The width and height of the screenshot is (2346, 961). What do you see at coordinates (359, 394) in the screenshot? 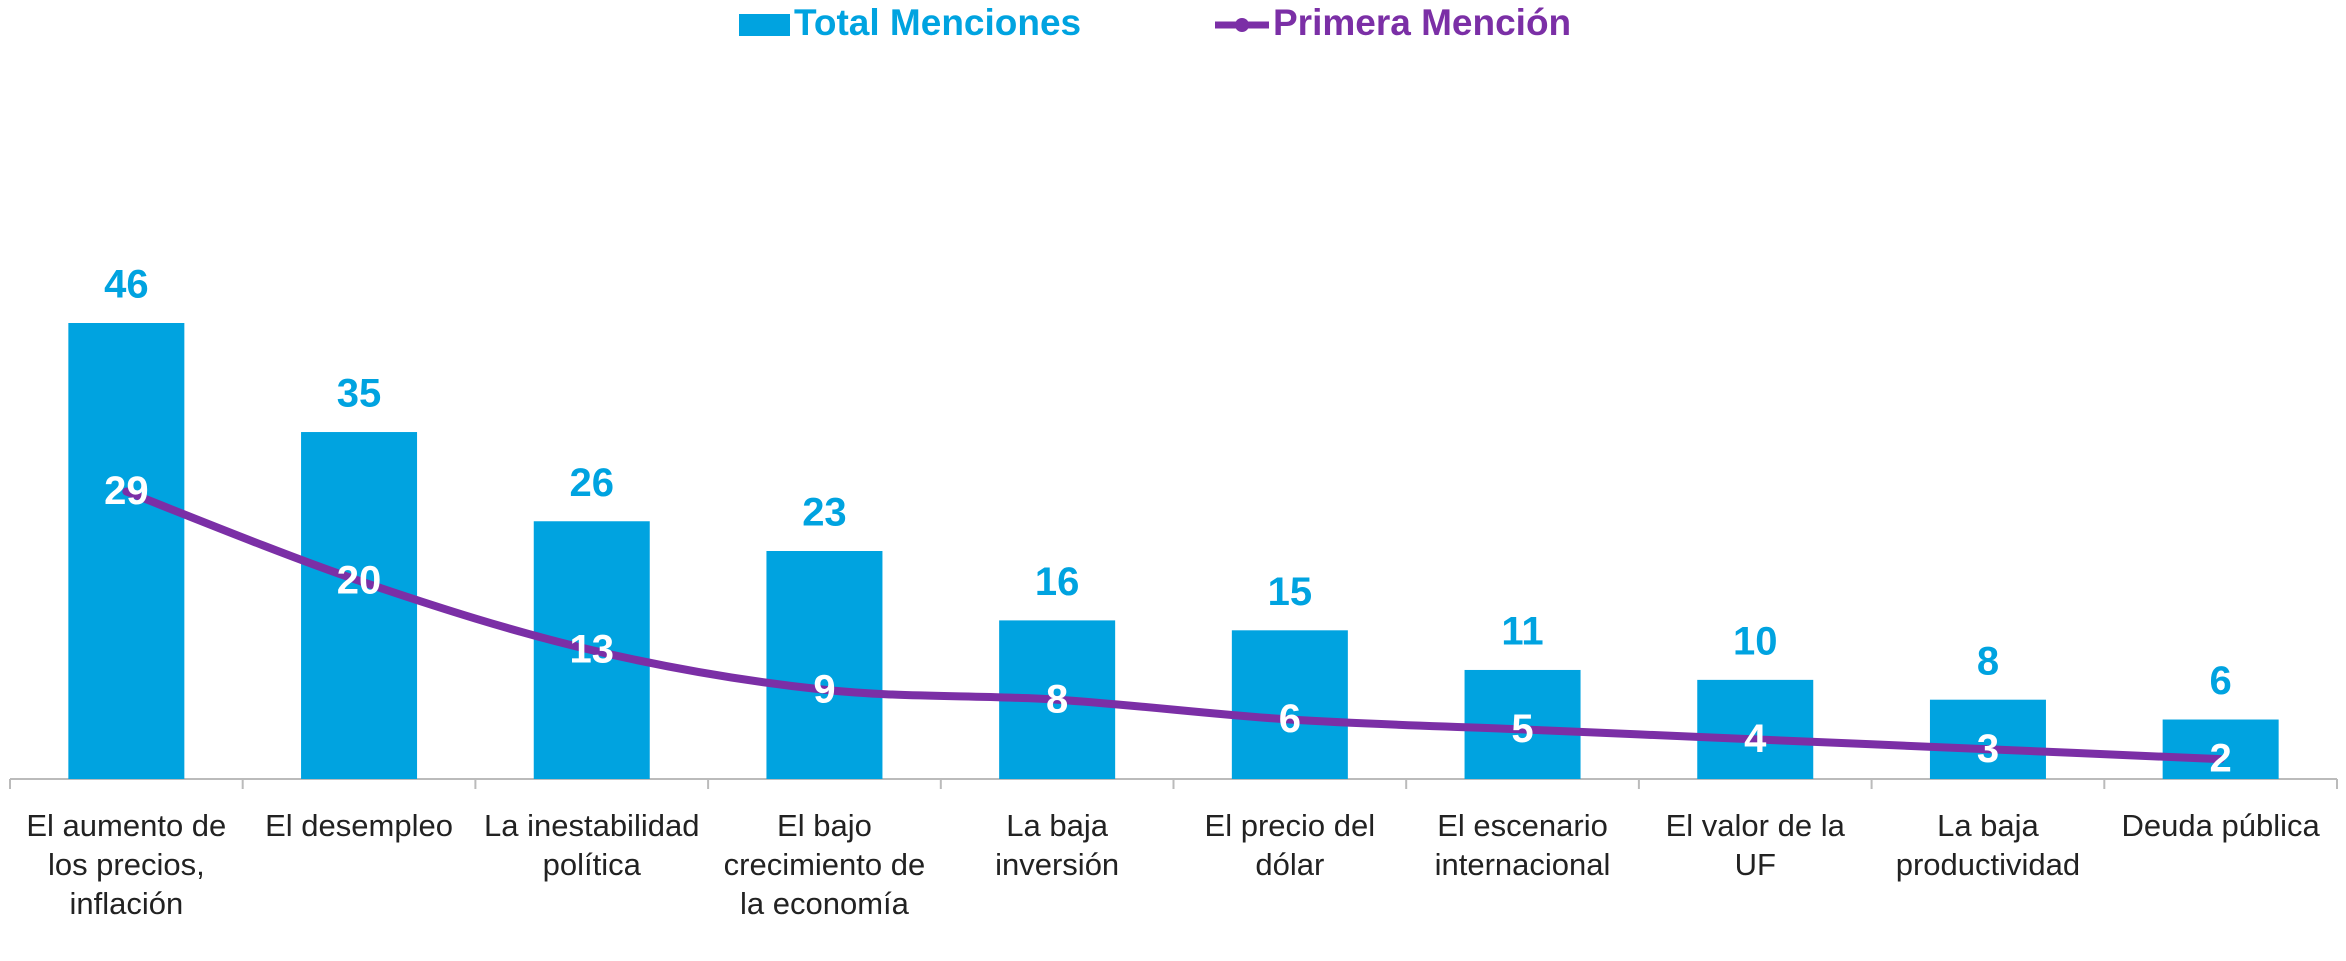
I see `bar-value-label: 35` at bounding box center [359, 394].